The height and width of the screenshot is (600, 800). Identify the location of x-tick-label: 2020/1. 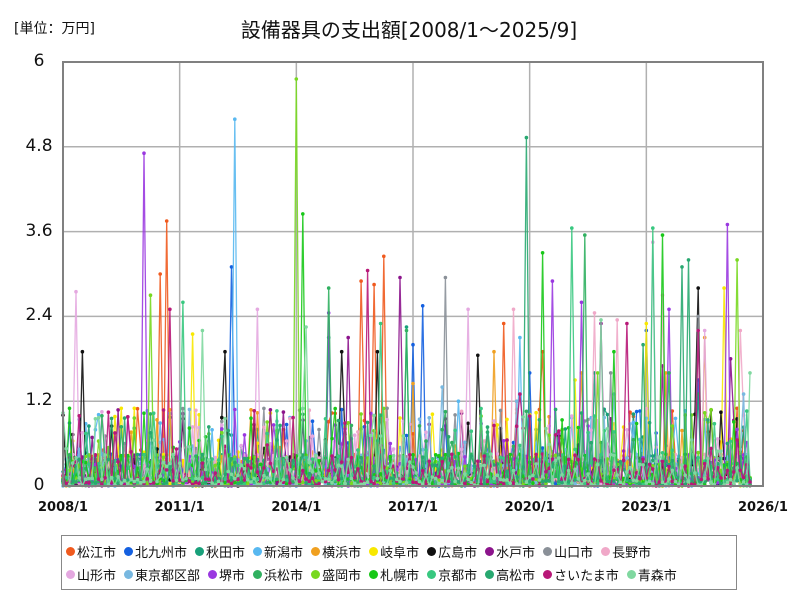
(529, 507).